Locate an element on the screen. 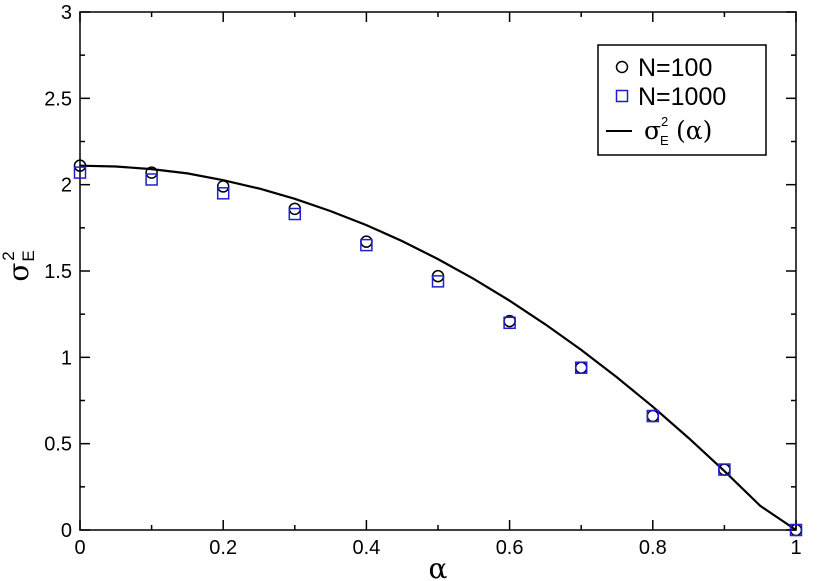  y-tick-label: 2.5 is located at coordinates (58, 99).